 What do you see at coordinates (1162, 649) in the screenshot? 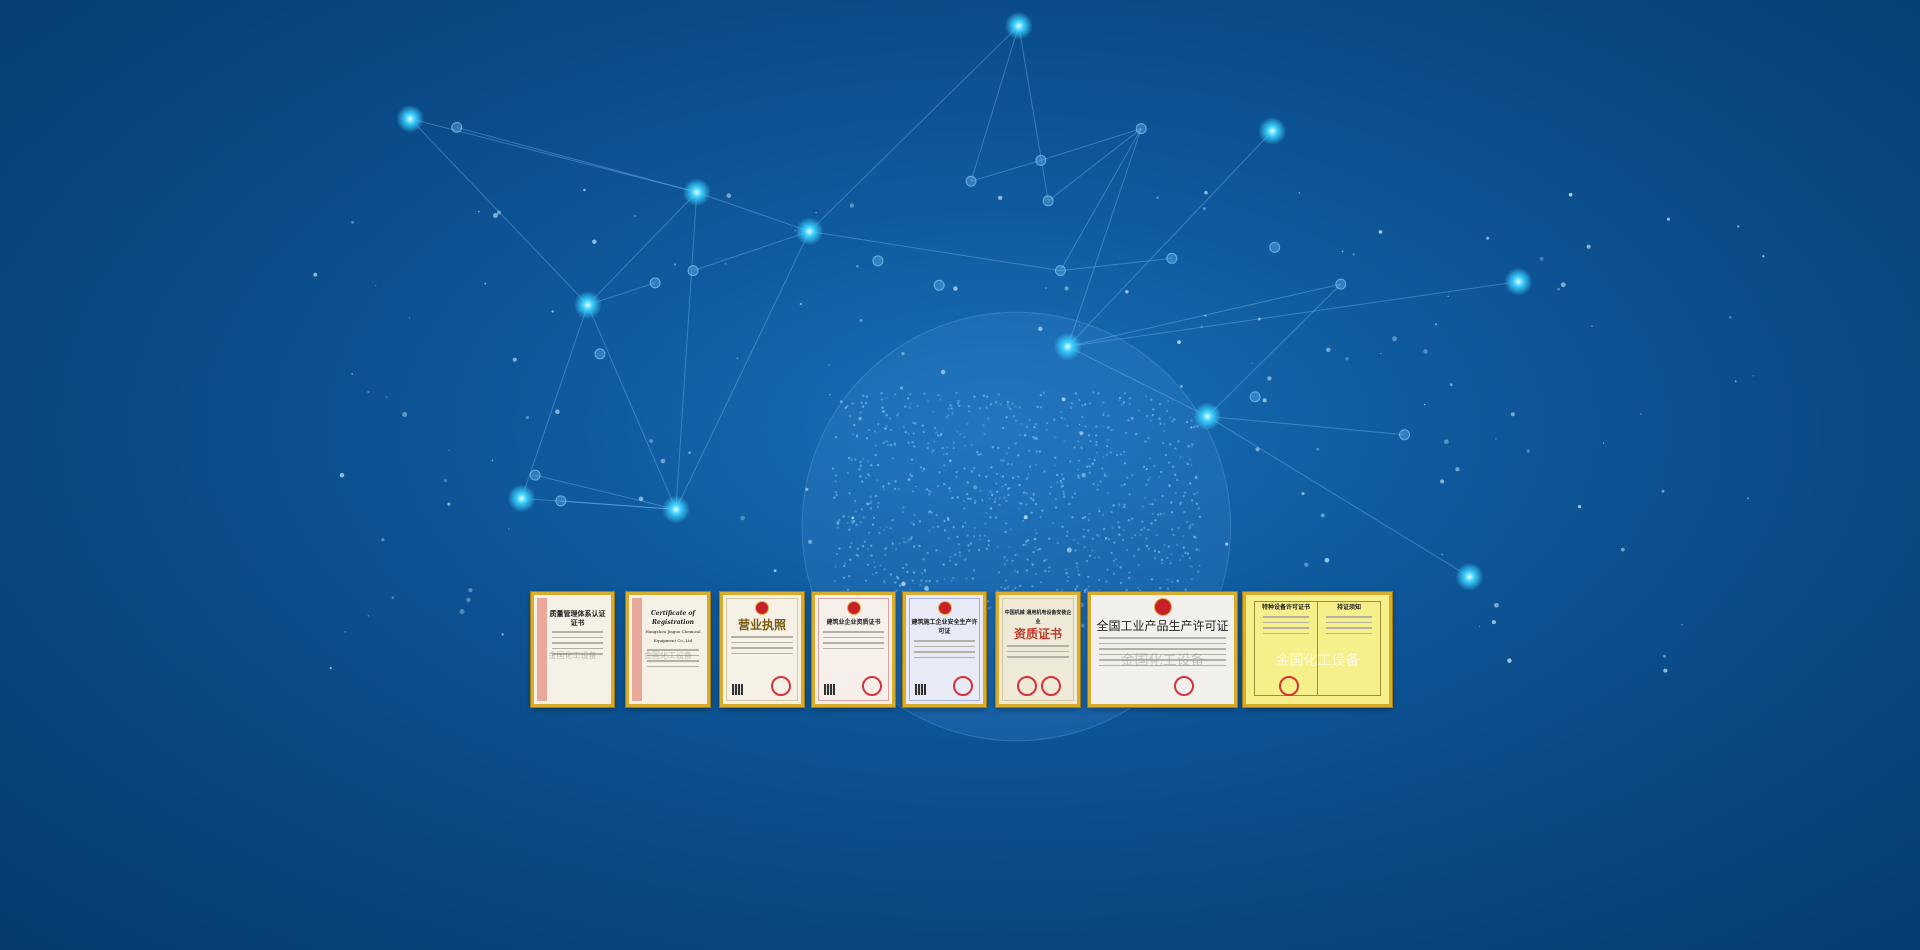
I see `certificate-production-license: 全国工业产品生产许可证 金国化工设备` at bounding box center [1162, 649].